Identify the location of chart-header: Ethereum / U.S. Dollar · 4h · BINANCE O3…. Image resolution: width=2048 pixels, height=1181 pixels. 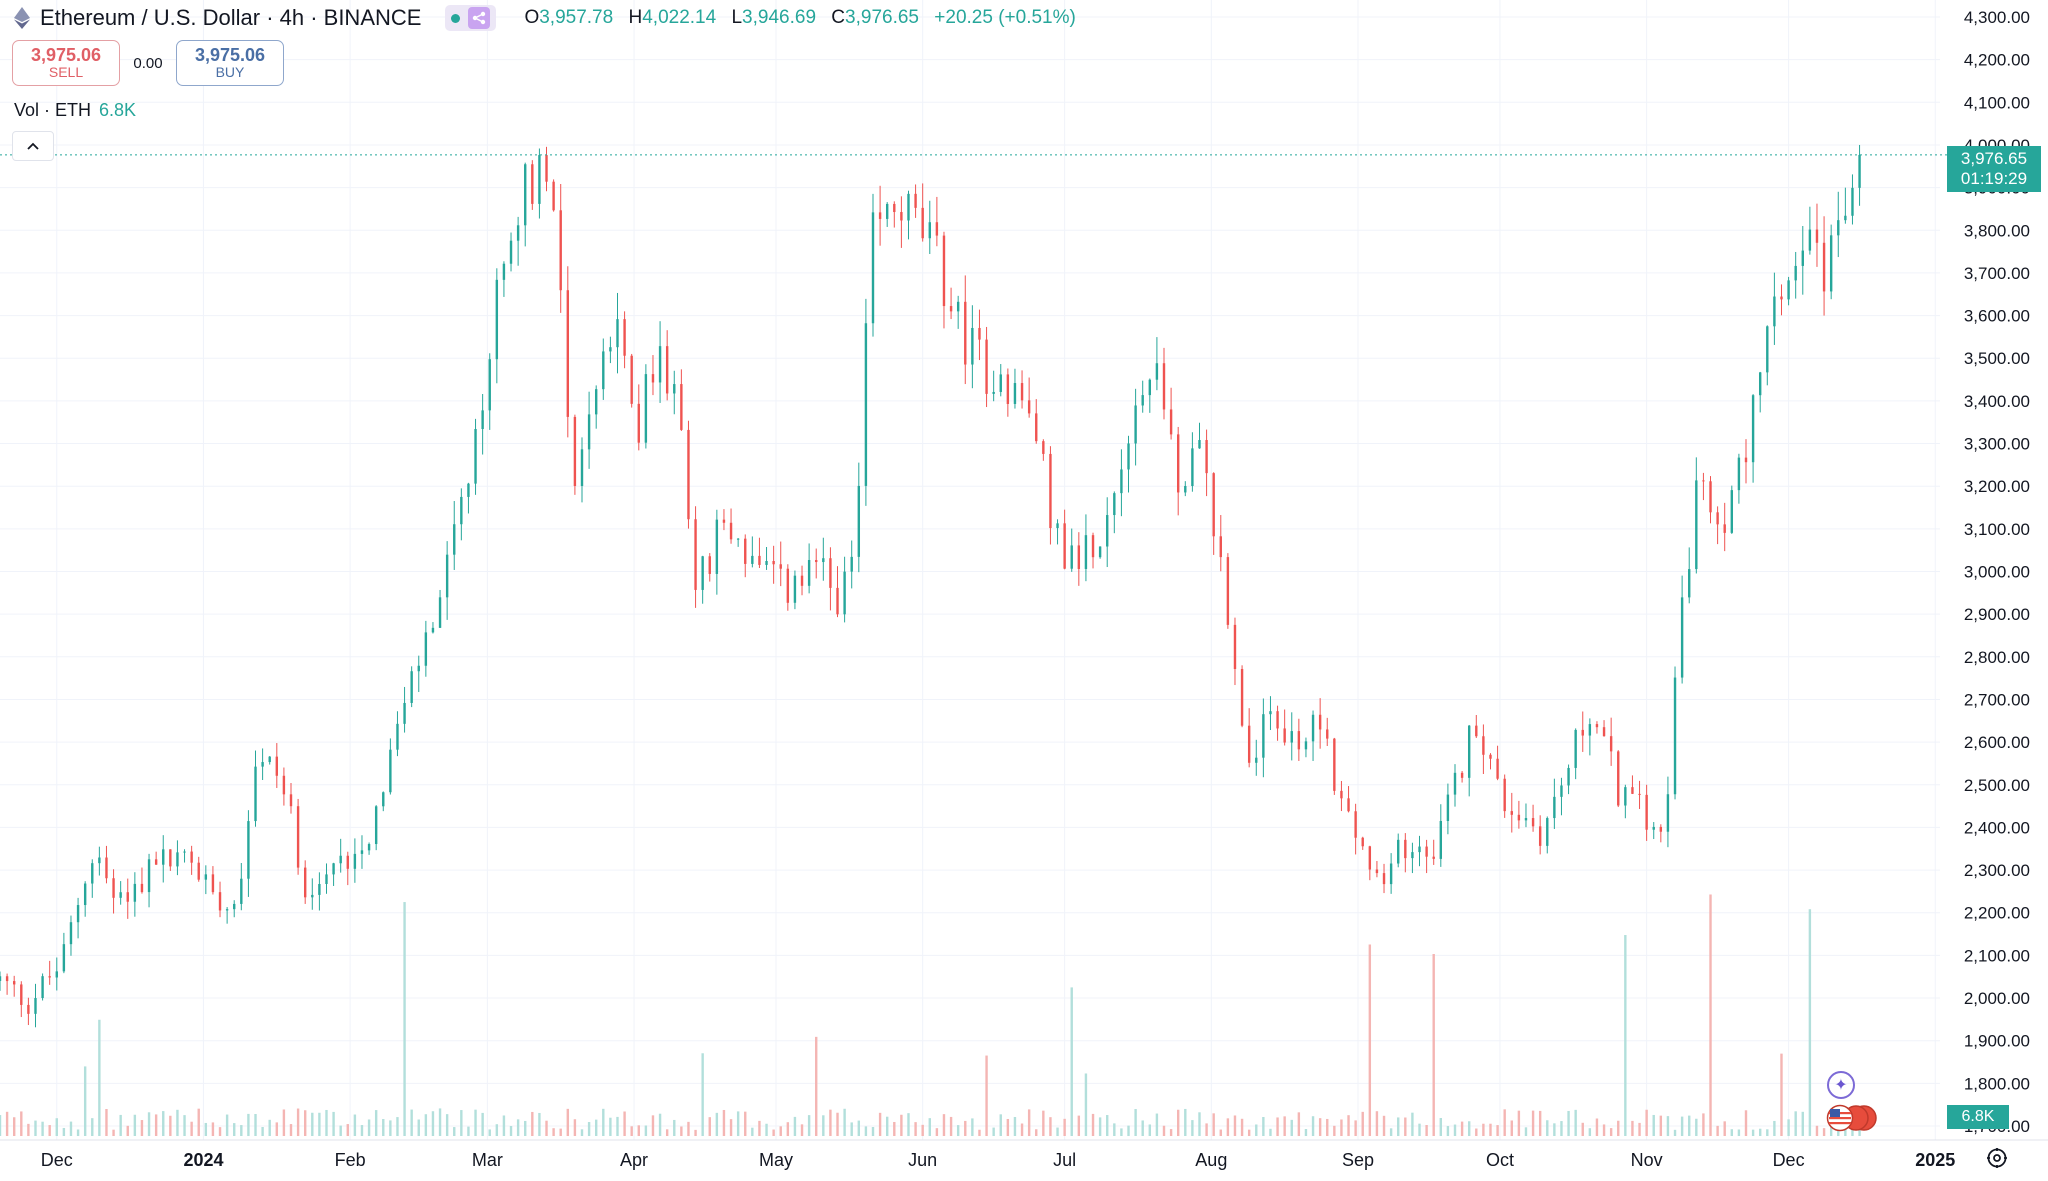
(550, 18).